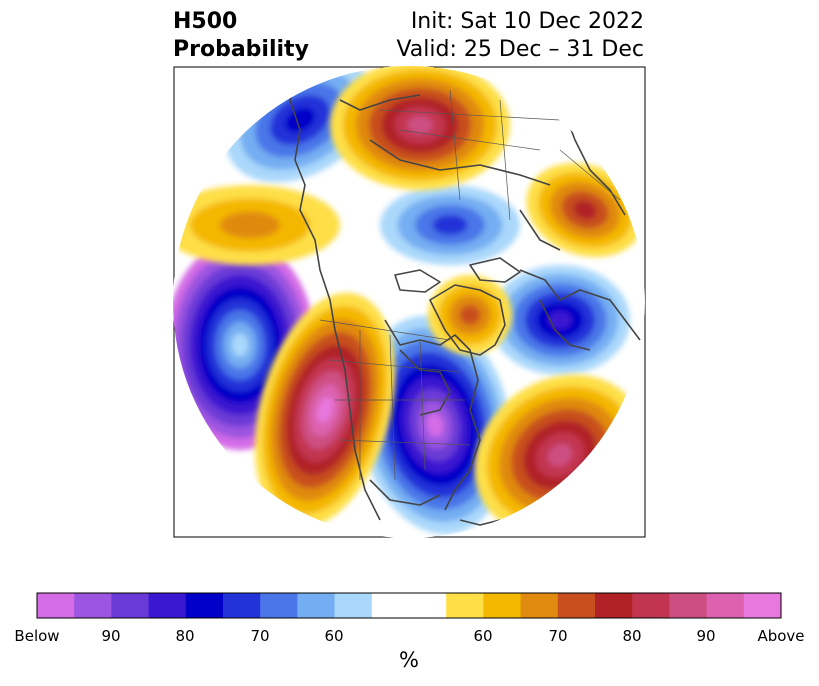 The width and height of the screenshot is (819, 686). What do you see at coordinates (244, 345) in the screenshot?
I see `below-northeast-pacific` at bounding box center [244, 345].